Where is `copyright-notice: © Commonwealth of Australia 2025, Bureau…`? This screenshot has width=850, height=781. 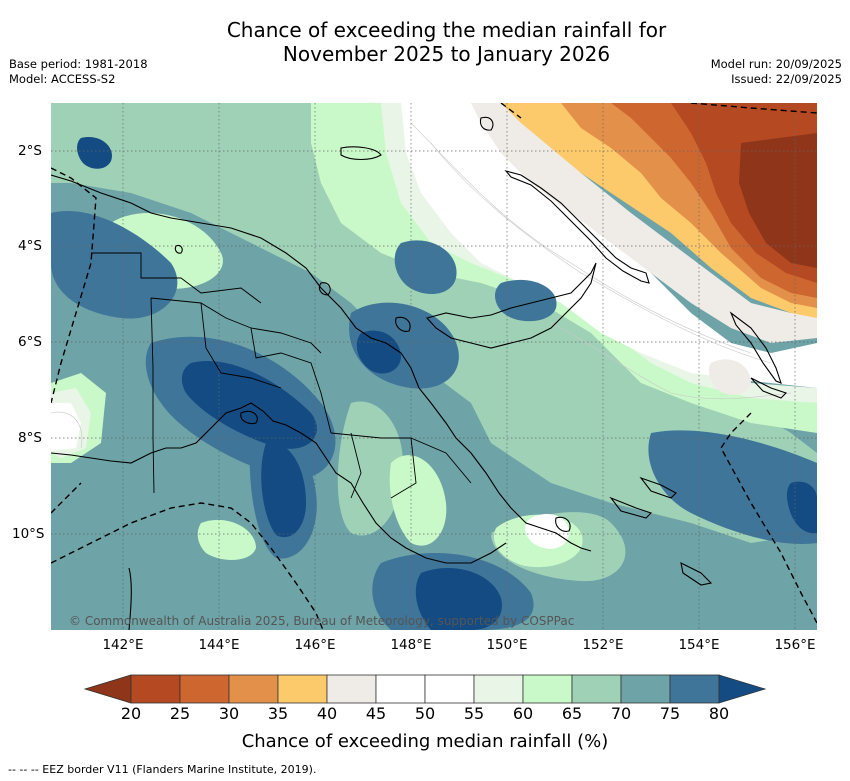 copyright-notice: © Commonwealth of Australia 2025, Bureau… is located at coordinates (321, 621).